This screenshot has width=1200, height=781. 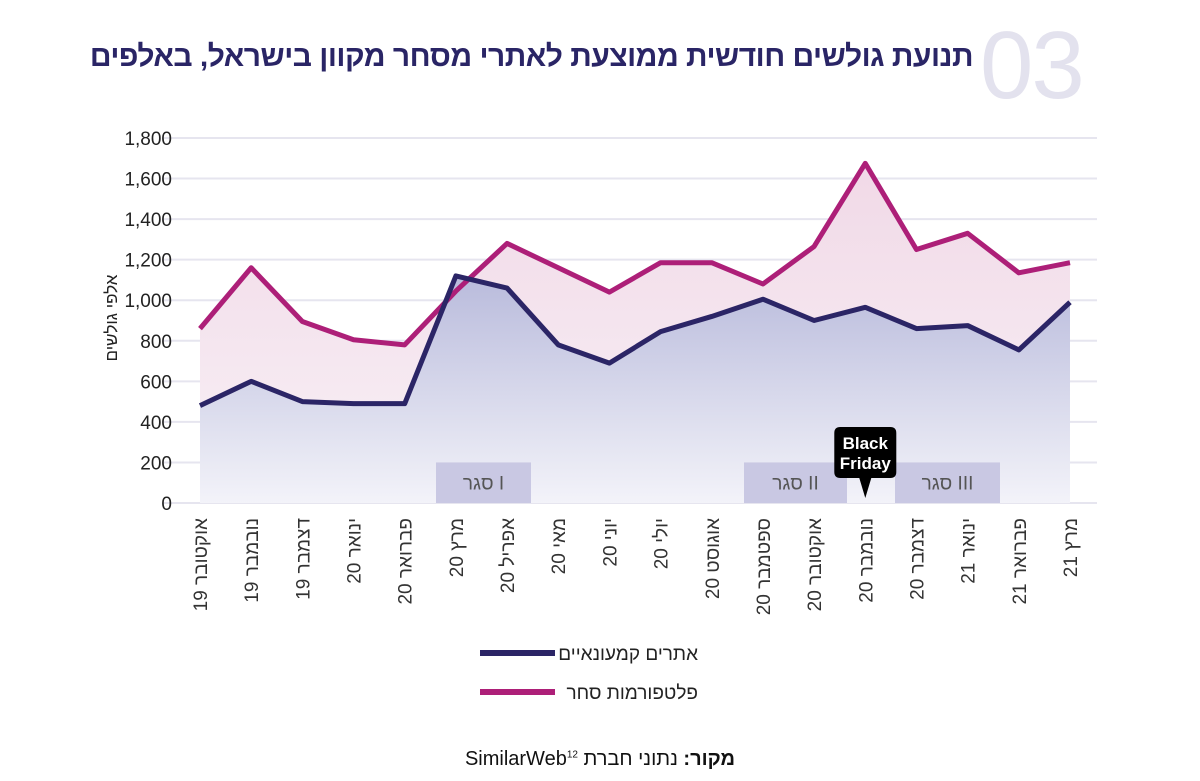 What do you see at coordinates (148, 139) in the screenshot?
I see `y-tick-label: 1,800` at bounding box center [148, 139].